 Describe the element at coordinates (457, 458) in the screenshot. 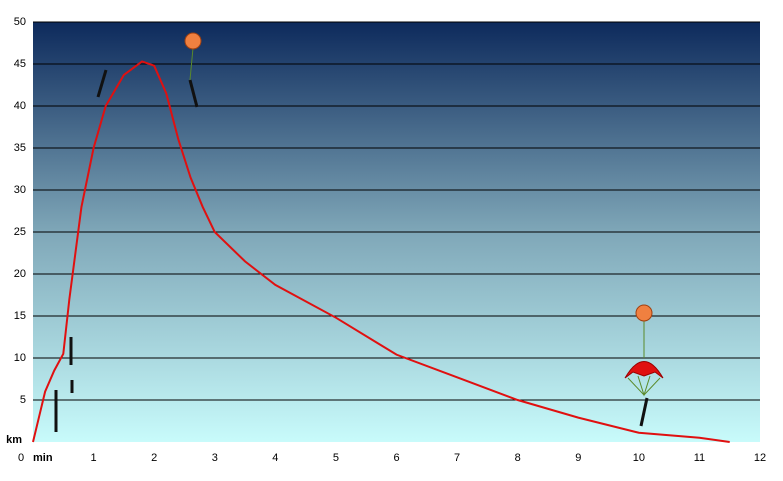

I see `x-tick-label: 7` at that location.